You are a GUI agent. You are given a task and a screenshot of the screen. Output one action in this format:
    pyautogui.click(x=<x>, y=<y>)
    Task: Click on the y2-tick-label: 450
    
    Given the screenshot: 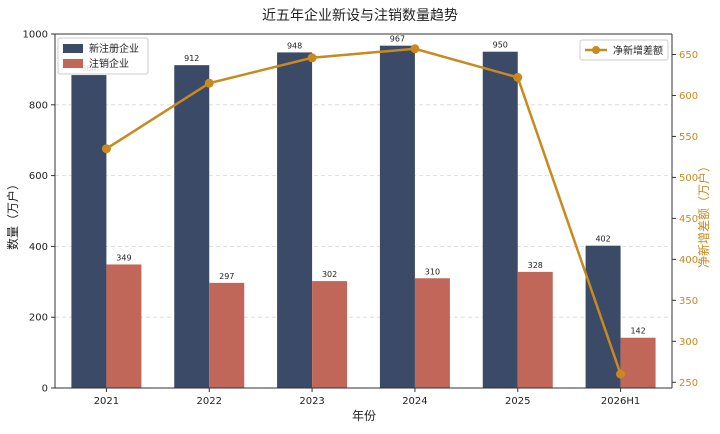 What is the action you would take?
    pyautogui.click(x=688, y=219)
    